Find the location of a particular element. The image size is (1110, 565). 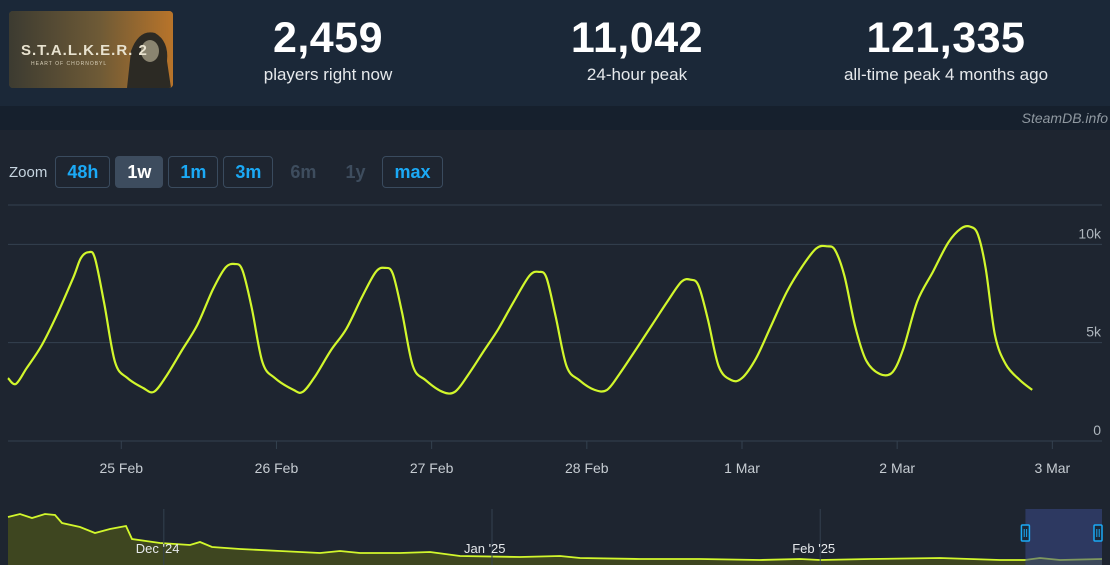

navigator-selection is located at coordinates (1063, 537).